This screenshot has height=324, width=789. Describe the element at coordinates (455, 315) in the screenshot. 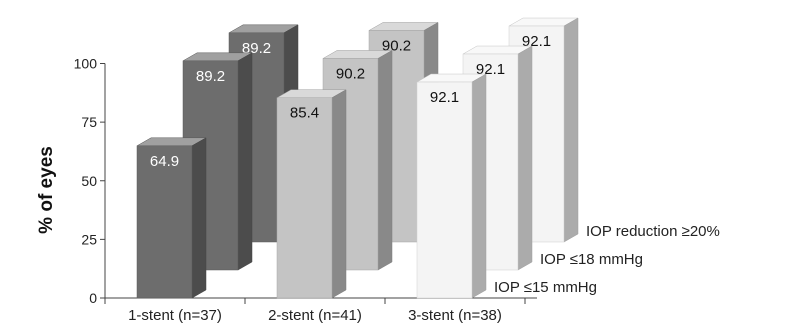

I see `x-category-label: 3-stent (n=38)` at that location.